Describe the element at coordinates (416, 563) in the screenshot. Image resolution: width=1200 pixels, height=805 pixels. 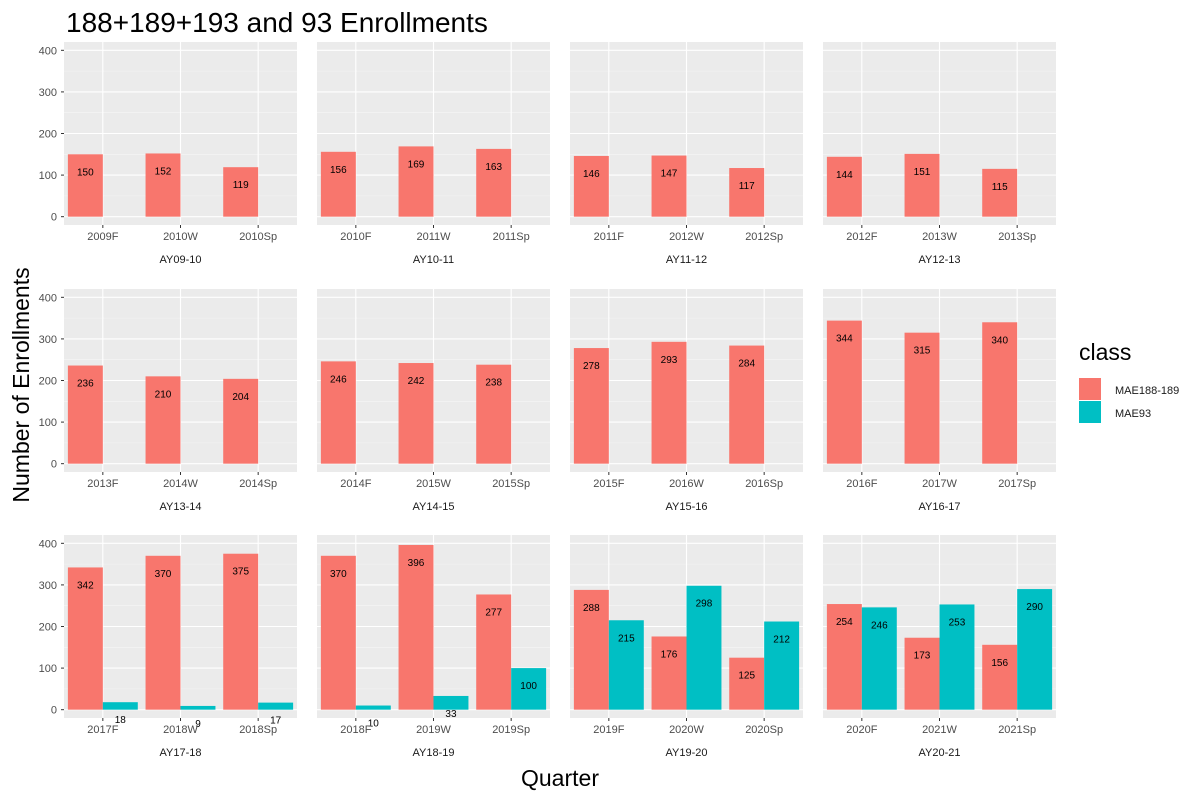
I see `bar-value-label: 396` at that location.